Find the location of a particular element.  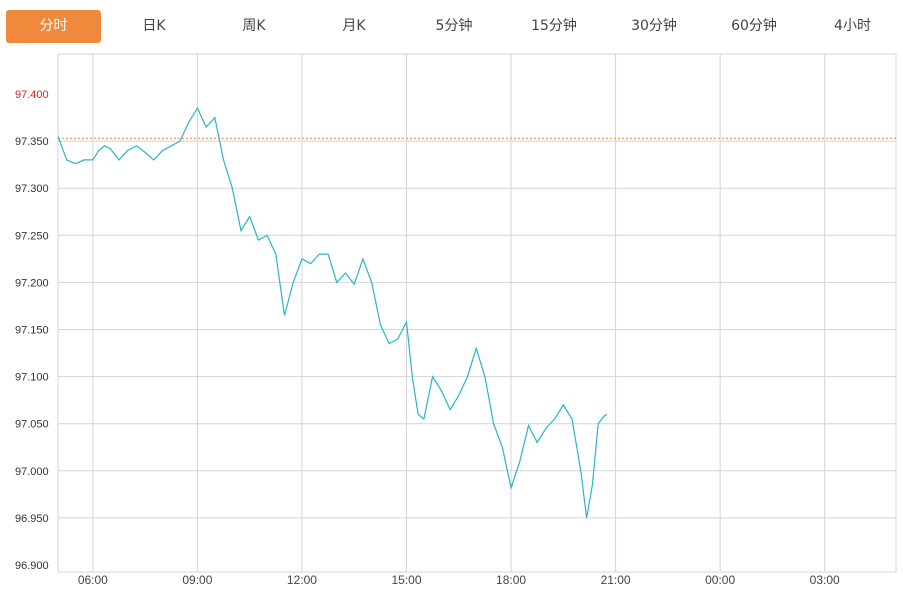

y-tick-label: 97.250 is located at coordinates (32, 236).